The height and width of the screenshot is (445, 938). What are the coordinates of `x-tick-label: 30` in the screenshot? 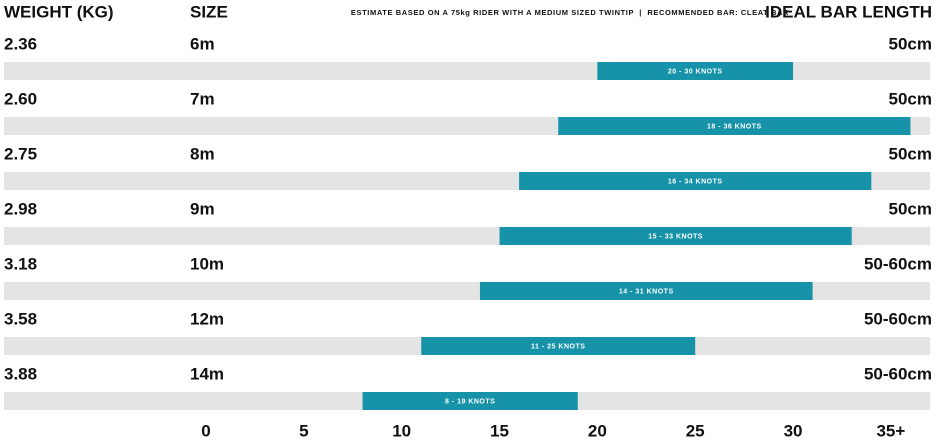 It's located at (793, 430).